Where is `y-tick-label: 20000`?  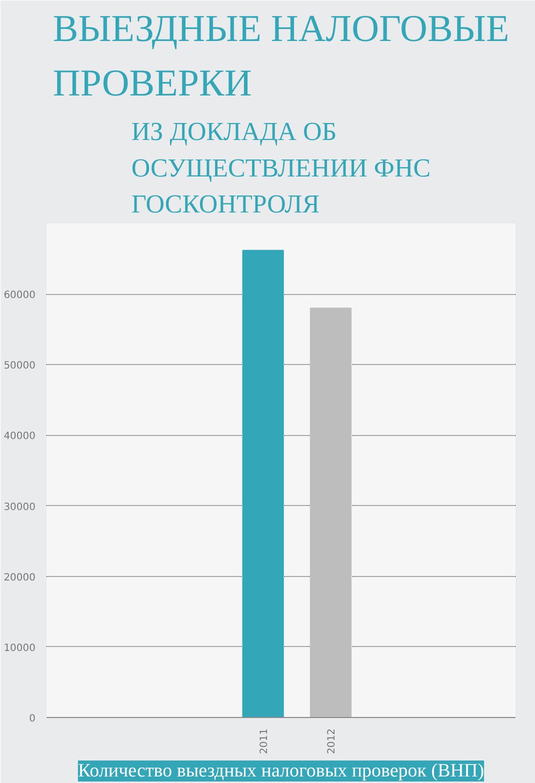
y-tick-label: 20000 is located at coordinates (20, 578).